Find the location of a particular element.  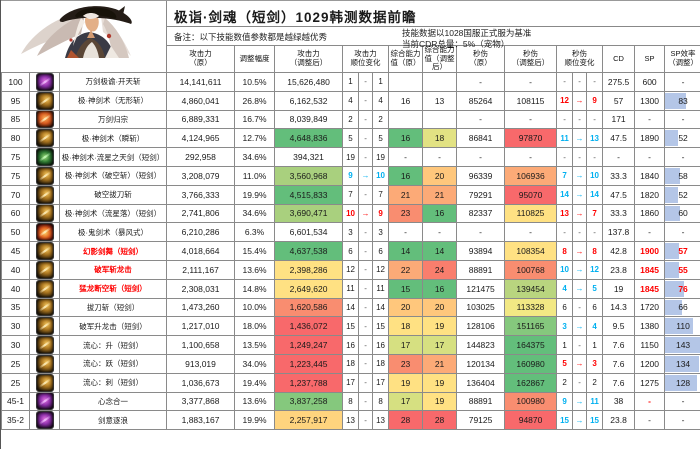

sp-value: 1200 is located at coordinates (650, 363).